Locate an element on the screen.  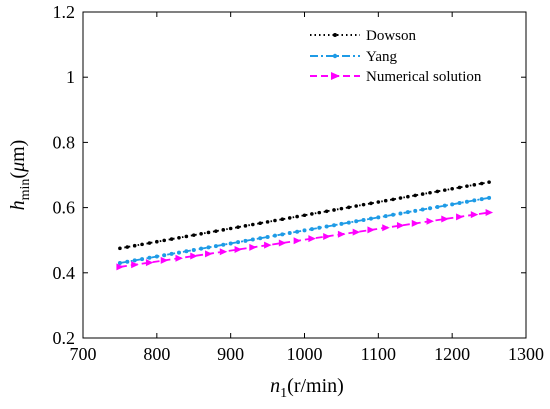
x-axis-label-unit: (r/min) is located at coordinates (315, 386).